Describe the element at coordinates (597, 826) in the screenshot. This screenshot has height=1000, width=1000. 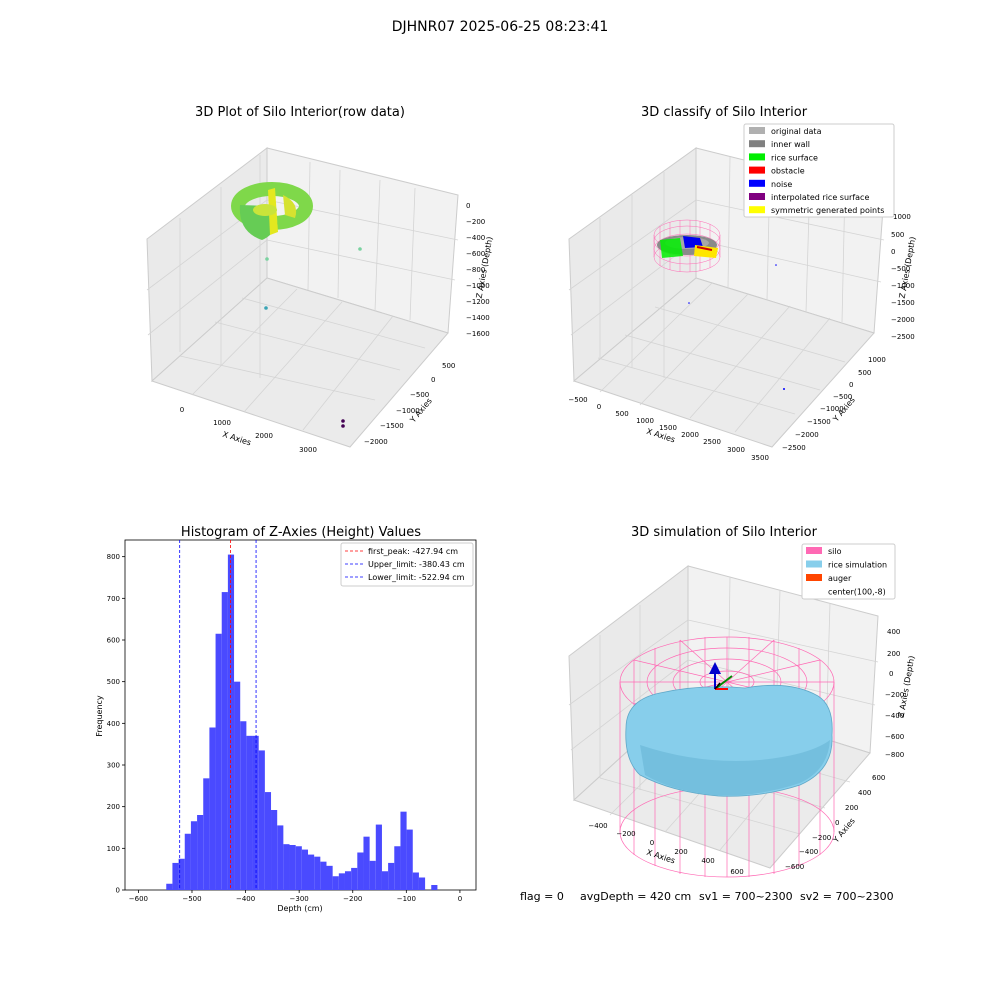
I see `sim-x-tick-label: −400` at that location.